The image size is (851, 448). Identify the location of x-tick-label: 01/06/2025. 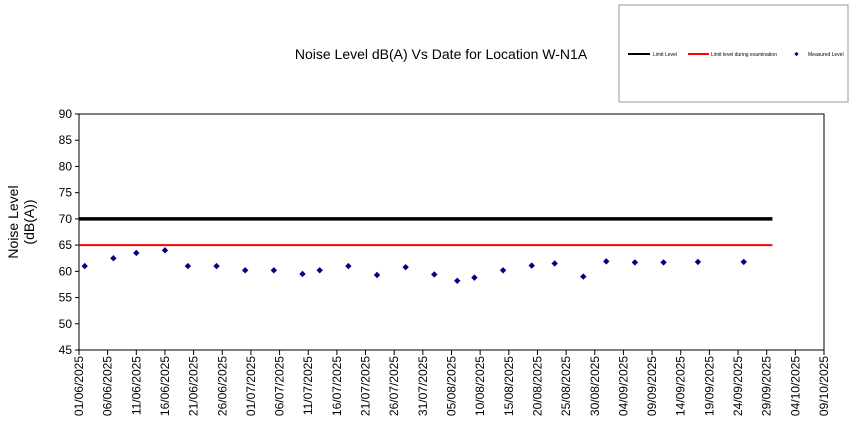
(79, 386).